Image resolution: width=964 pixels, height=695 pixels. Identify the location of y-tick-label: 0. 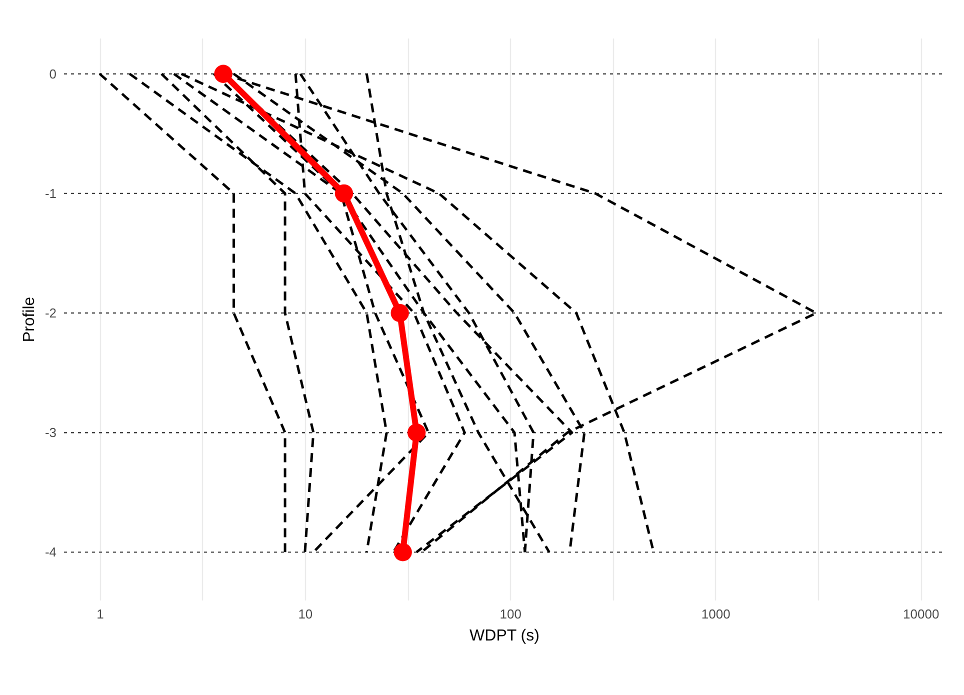
(52, 74).